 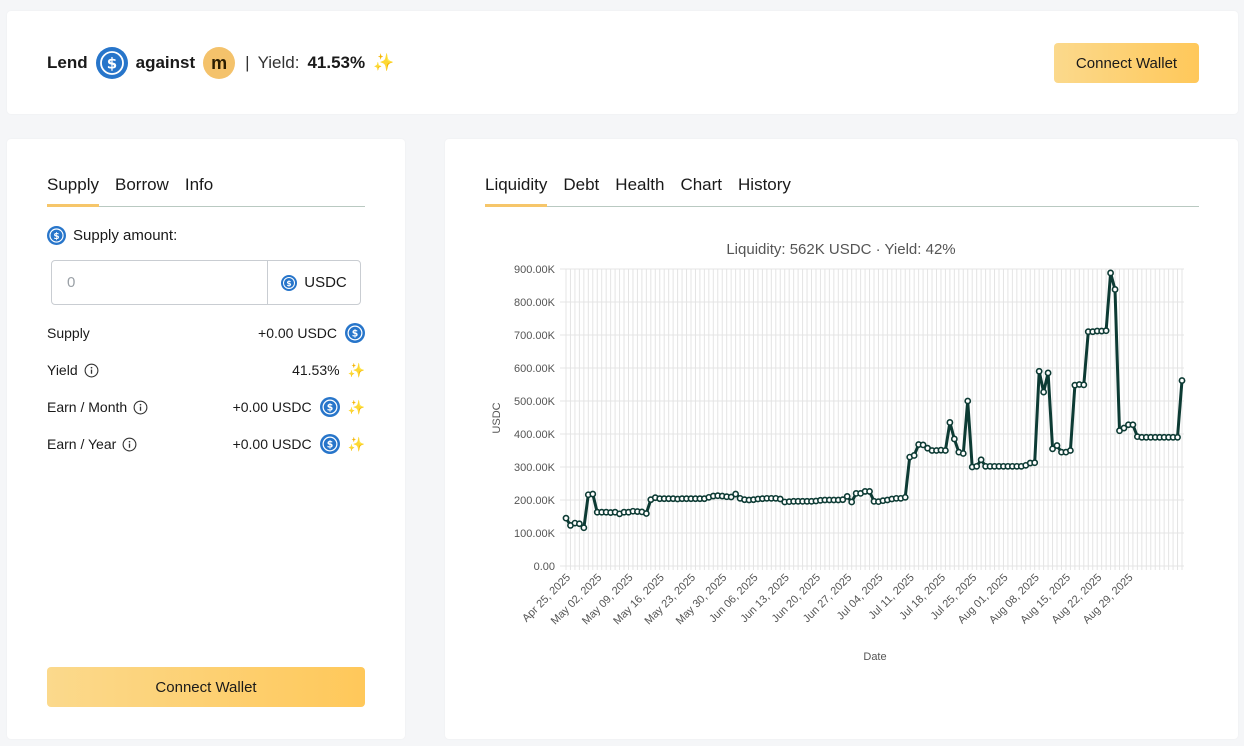 I want to click on tab-debt: Debt, so click(x=581, y=184).